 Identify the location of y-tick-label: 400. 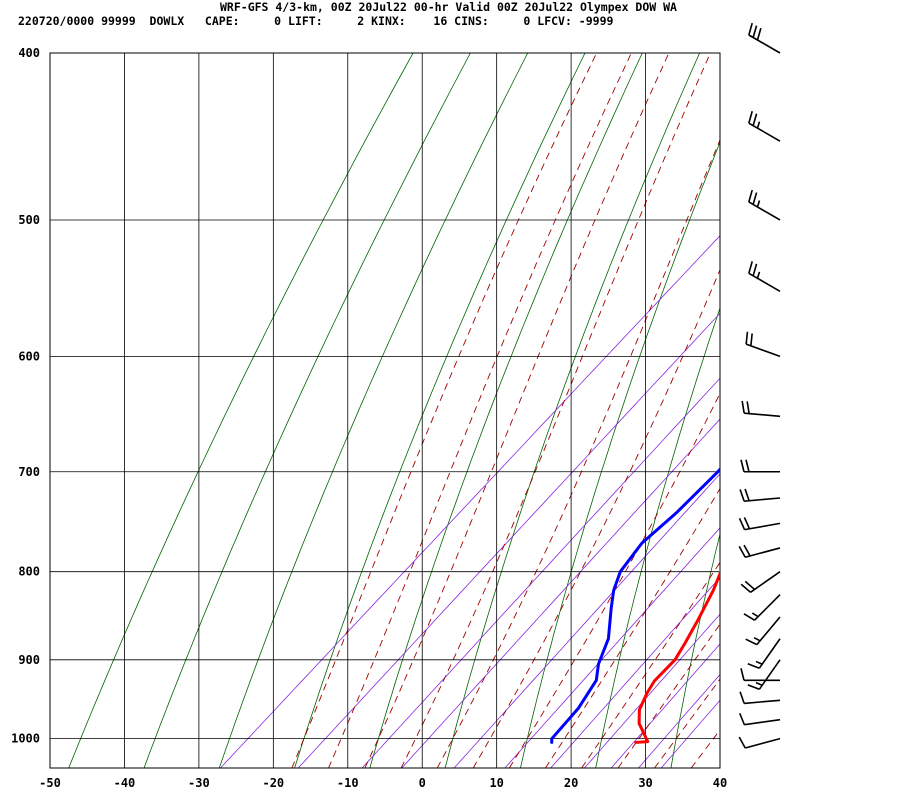
(29, 53).